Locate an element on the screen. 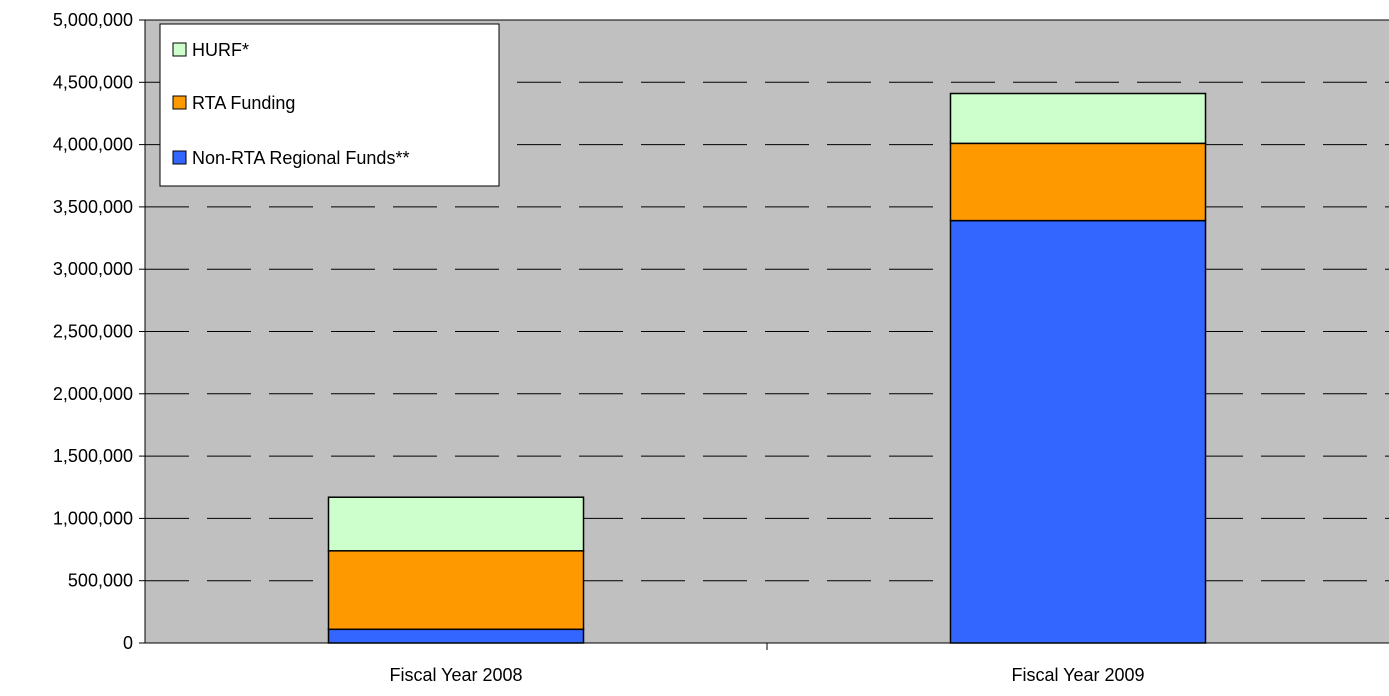 The width and height of the screenshot is (1389, 696). legend-swatch-hurf is located at coordinates (179, 49).